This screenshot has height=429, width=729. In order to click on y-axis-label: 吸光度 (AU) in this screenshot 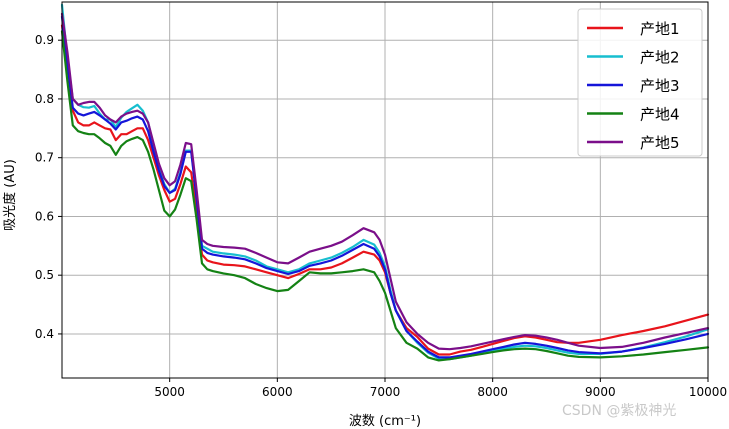, I will do `click(10, 195)`.